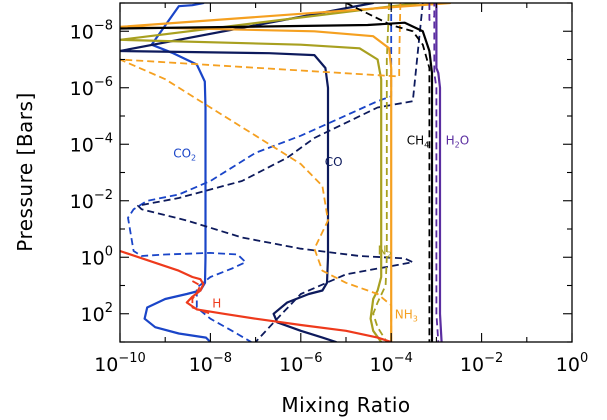 The width and height of the screenshot is (607, 420). I want to click on ch4-dashed-line, so click(388, 172).